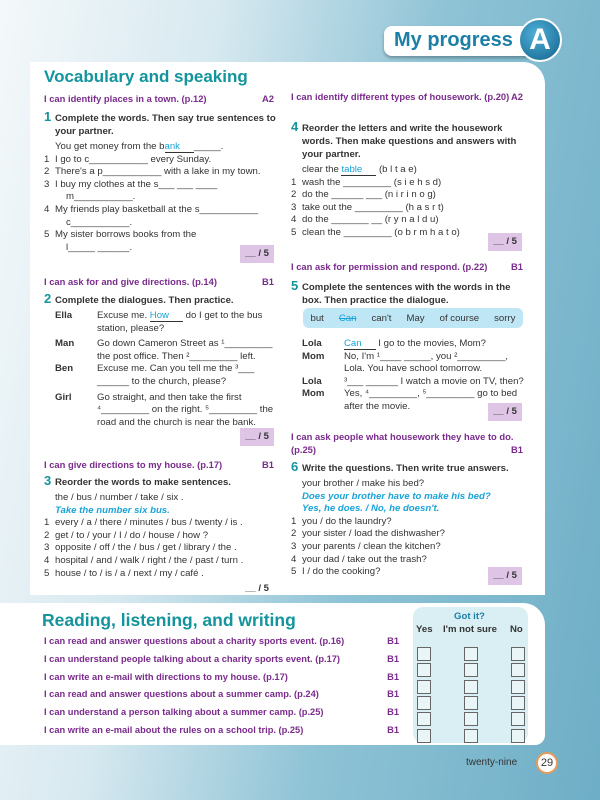  What do you see at coordinates (123, 315) in the screenshot?
I see `text: Excuse me.` at bounding box center [123, 315].